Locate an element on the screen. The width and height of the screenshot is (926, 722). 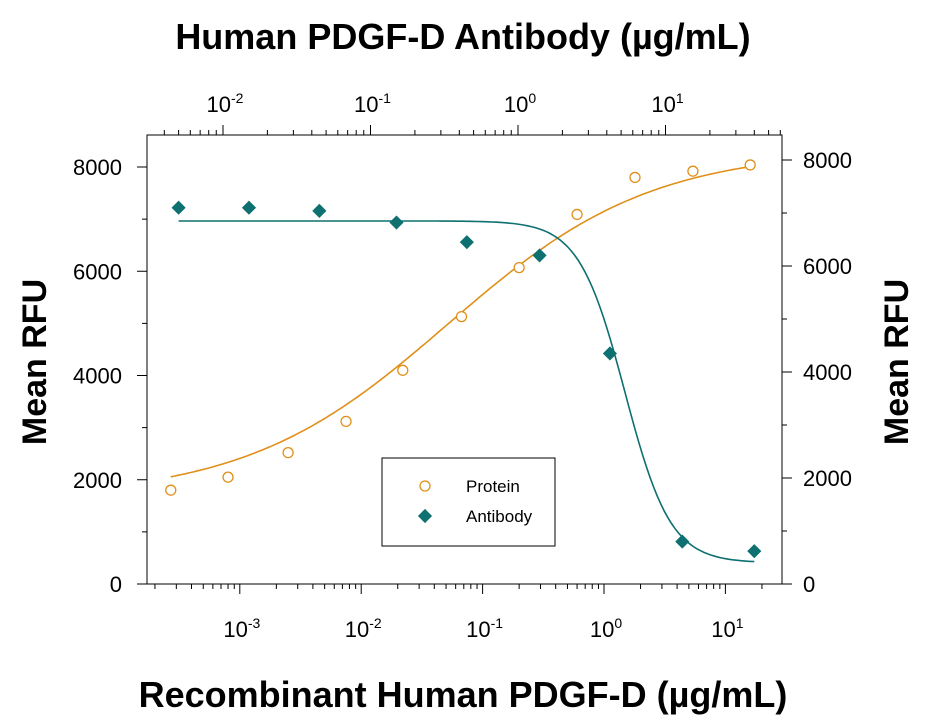
bottom-tick-label: 10¹ is located at coordinates (727, 628).